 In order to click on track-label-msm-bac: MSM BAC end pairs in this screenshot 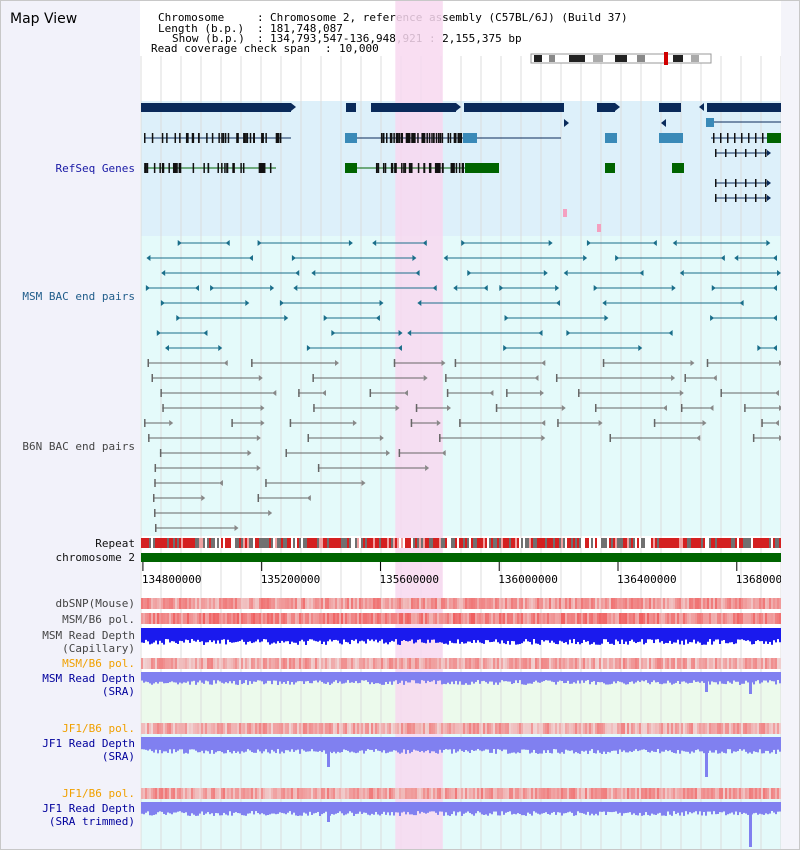, I will do `click(78, 296)`.